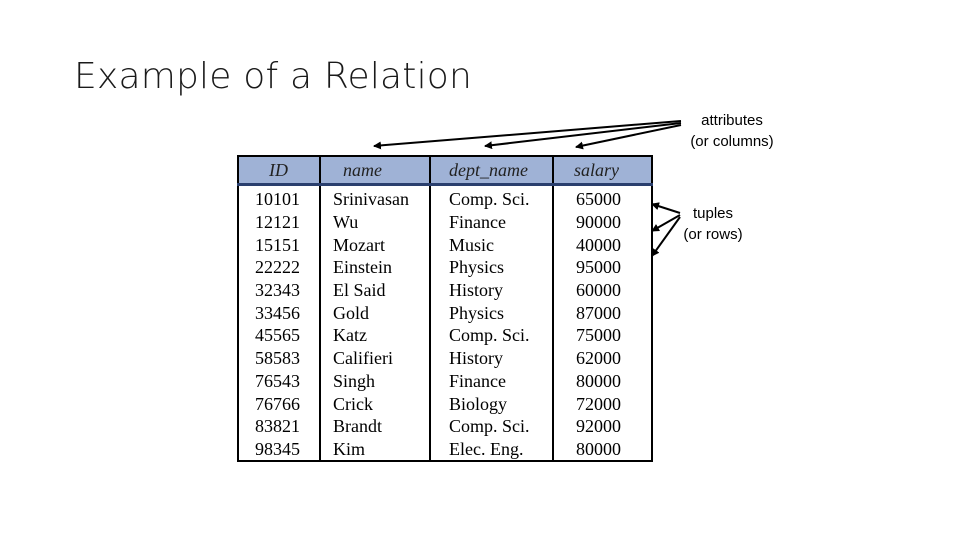 Image resolution: width=960 pixels, height=540 pixels. What do you see at coordinates (492, 449) in the screenshot?
I see `cell-dept-name: Elec. Eng.` at bounding box center [492, 449].